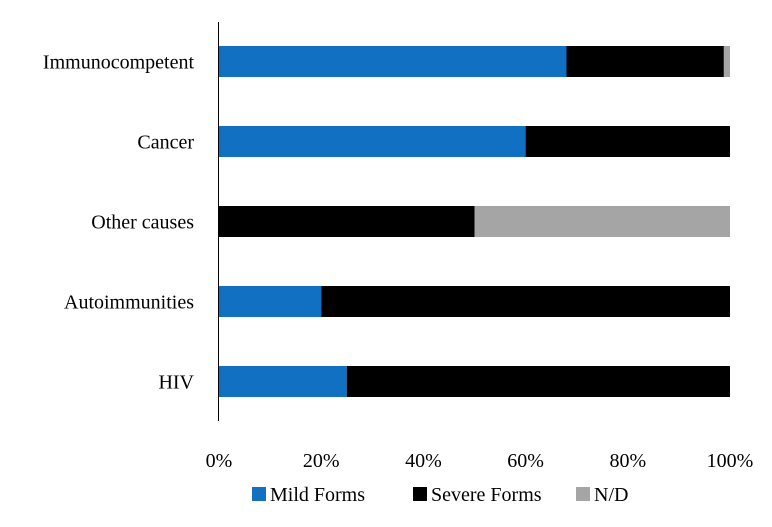  What do you see at coordinates (142, 223) in the screenshot?
I see `category-label: Other causes` at bounding box center [142, 223].